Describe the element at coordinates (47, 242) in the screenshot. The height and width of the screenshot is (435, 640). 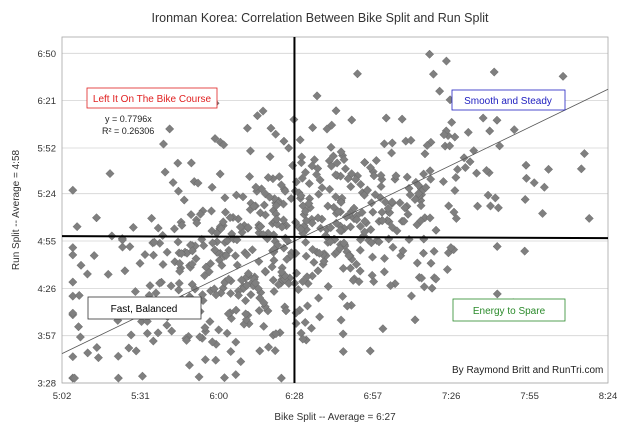
I see `y-tick-label: 4:55` at that location.